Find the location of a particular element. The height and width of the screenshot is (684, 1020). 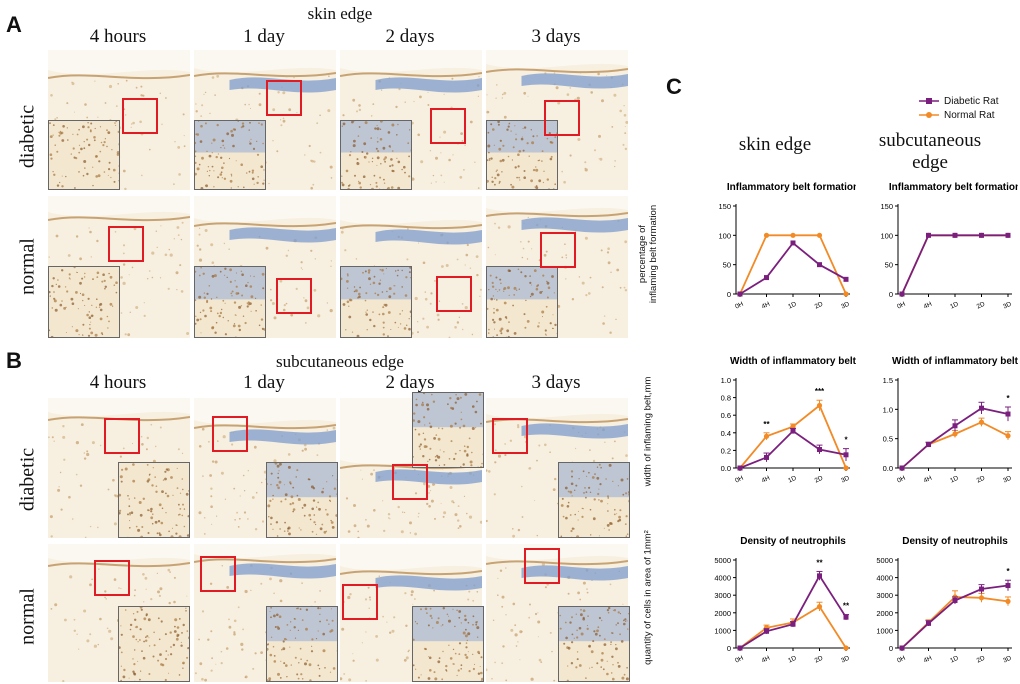

panel-letter-b: B is located at coordinates (14, 360).